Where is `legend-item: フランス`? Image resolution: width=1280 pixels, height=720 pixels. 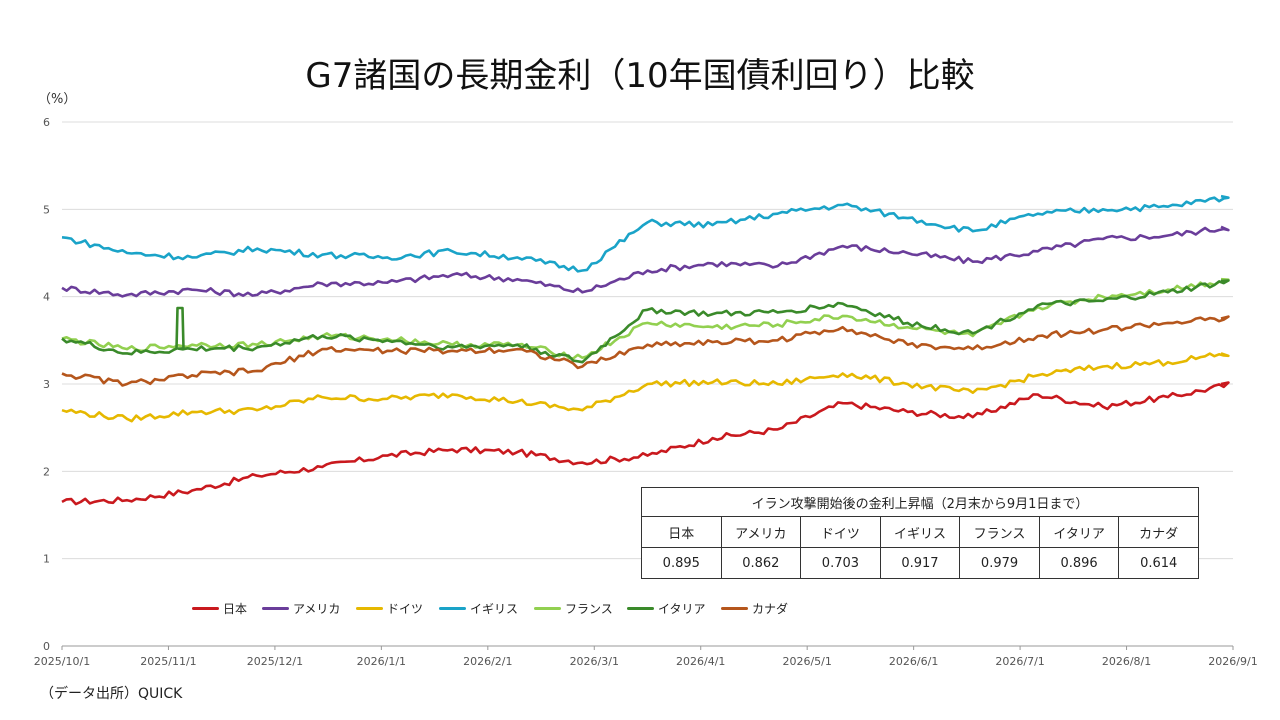 legend-item: フランス is located at coordinates (580, 608).